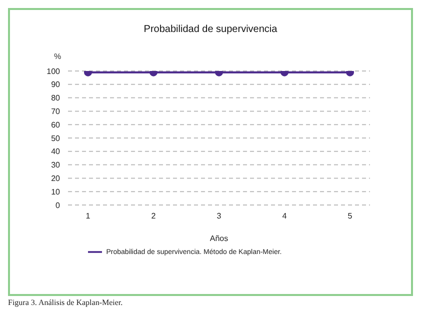  What do you see at coordinates (56, 179) in the screenshot?
I see `y-tick-label: 20` at bounding box center [56, 179].